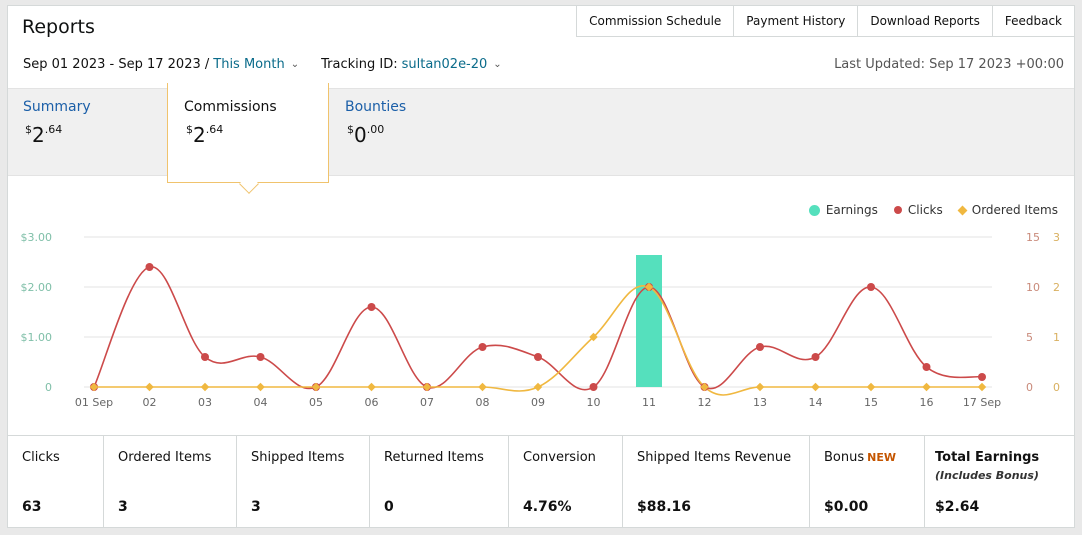  I want to click on tracking-id-dropdown: sultan02e-20, so click(444, 64).